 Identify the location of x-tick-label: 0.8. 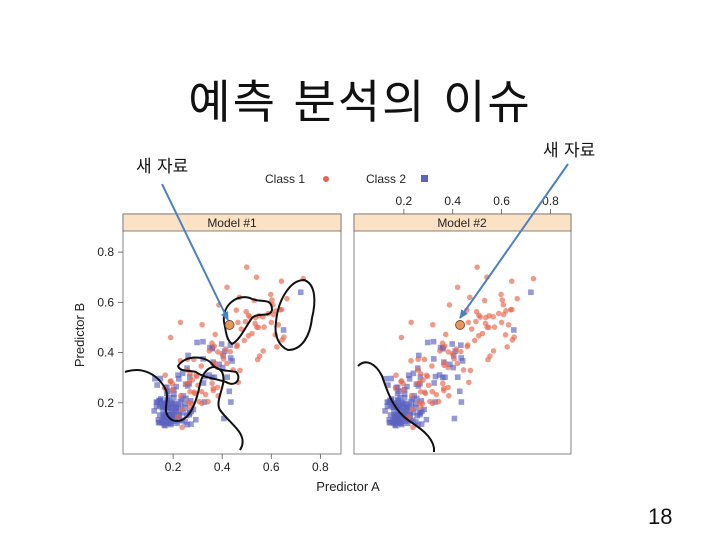
(320, 467).